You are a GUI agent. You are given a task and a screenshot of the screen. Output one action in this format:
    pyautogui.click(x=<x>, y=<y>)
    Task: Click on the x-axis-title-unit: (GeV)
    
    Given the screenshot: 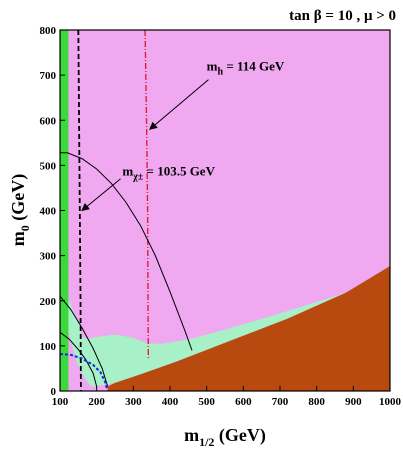 What is the action you would take?
    pyautogui.click(x=239, y=435)
    